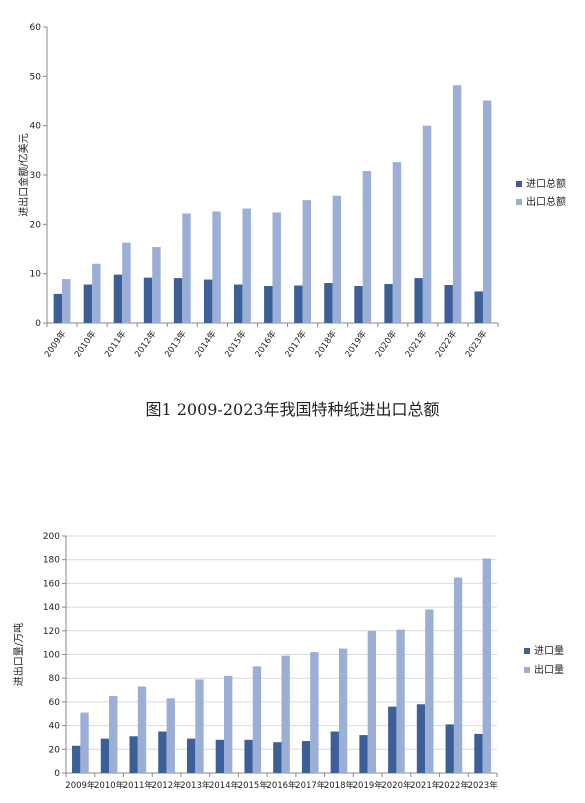  Describe the element at coordinates (253, 785) in the screenshot. I see `chart2-xtick-label: 2015年` at that location.